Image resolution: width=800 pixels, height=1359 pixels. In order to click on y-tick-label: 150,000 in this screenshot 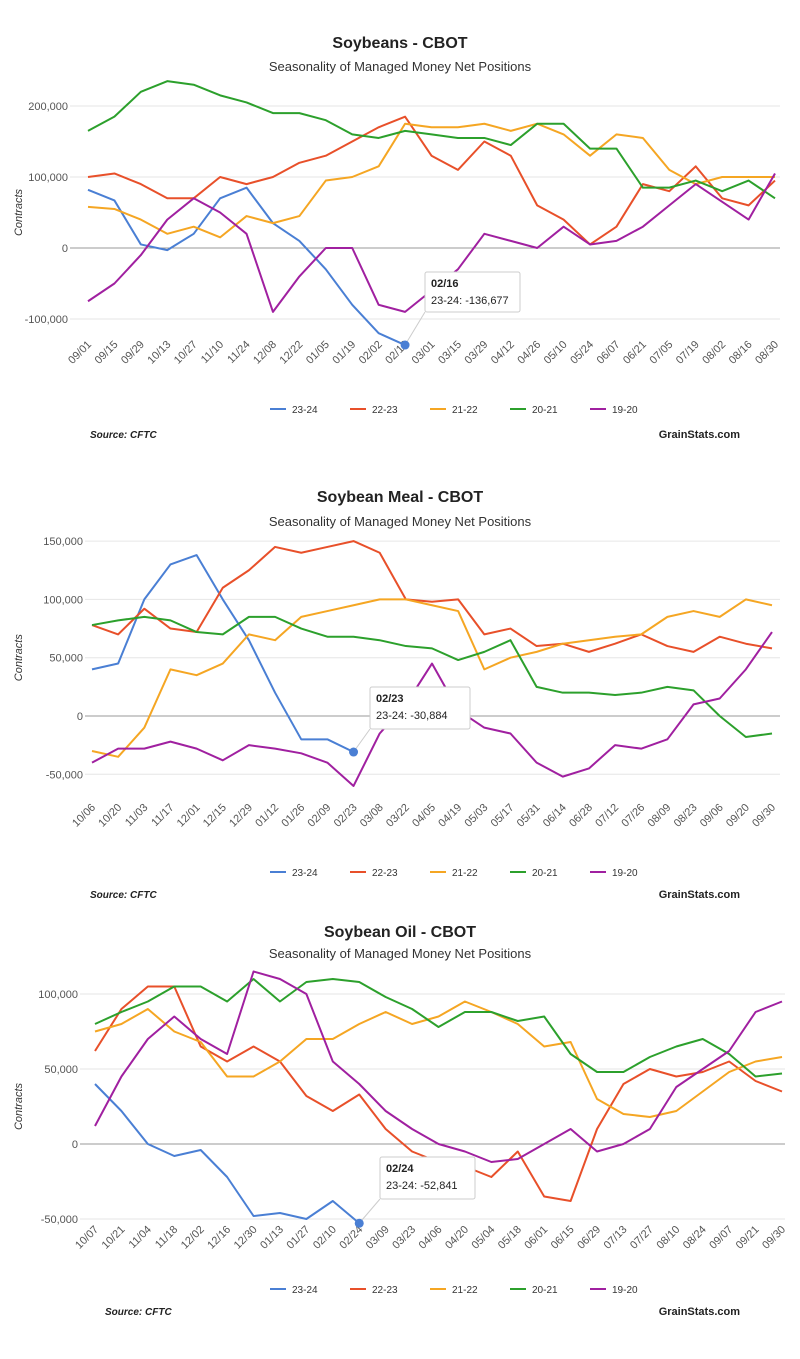, I will do `click(63, 542)`.